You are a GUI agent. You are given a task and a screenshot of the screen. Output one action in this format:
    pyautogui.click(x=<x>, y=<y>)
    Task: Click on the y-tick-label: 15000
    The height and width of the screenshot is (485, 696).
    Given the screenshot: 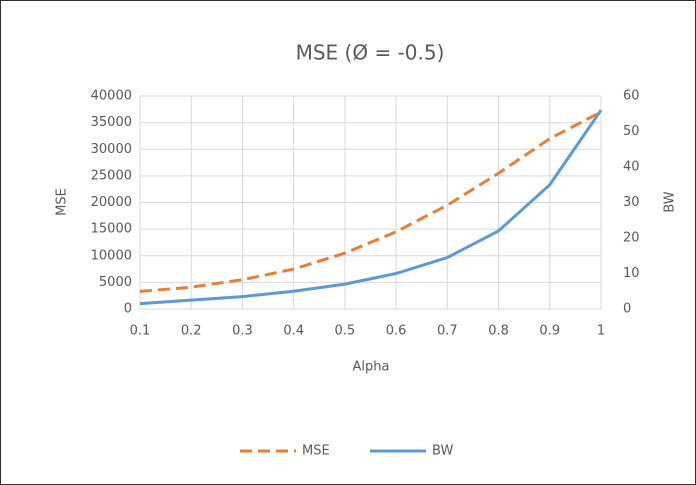 What is the action you would take?
    pyautogui.click(x=111, y=229)
    